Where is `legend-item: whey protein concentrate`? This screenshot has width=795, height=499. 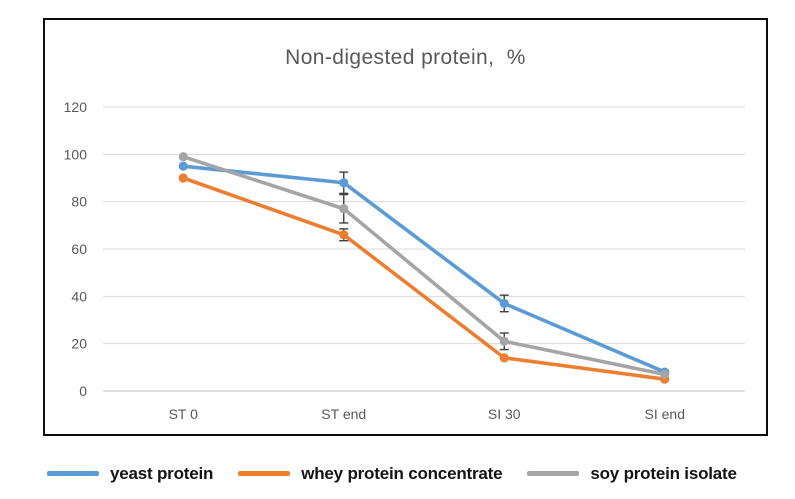 legend-item: whey protein concentrate is located at coordinates (370, 473).